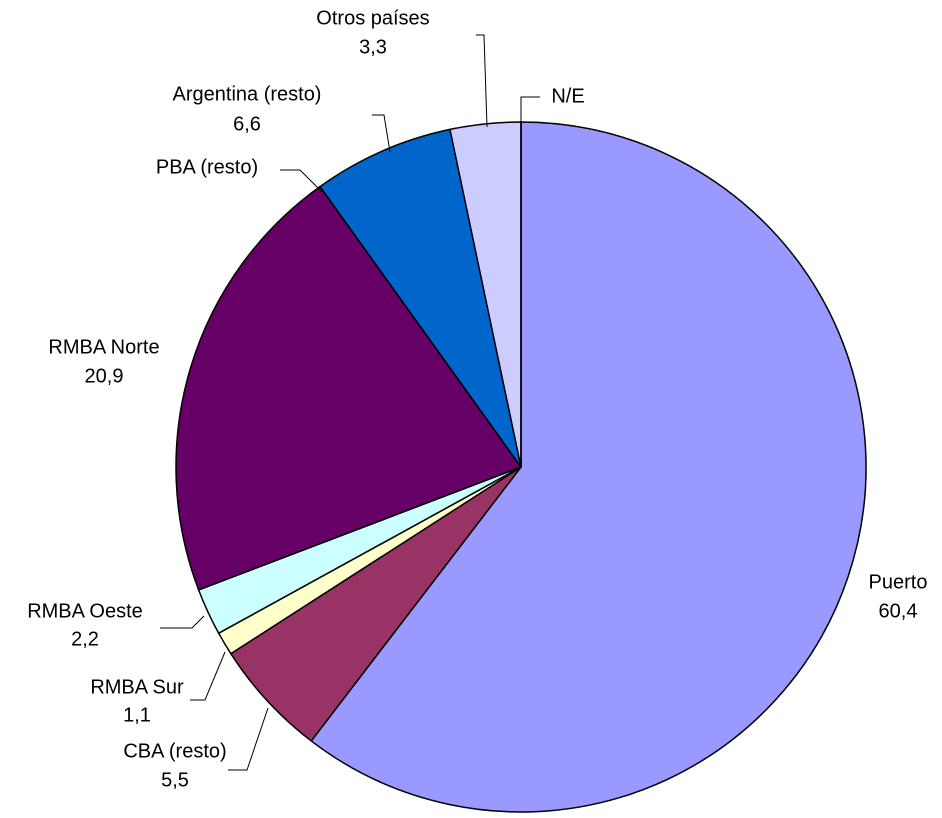 This screenshot has height=818, width=942. I want to click on value-label: 6,6, so click(247, 124).